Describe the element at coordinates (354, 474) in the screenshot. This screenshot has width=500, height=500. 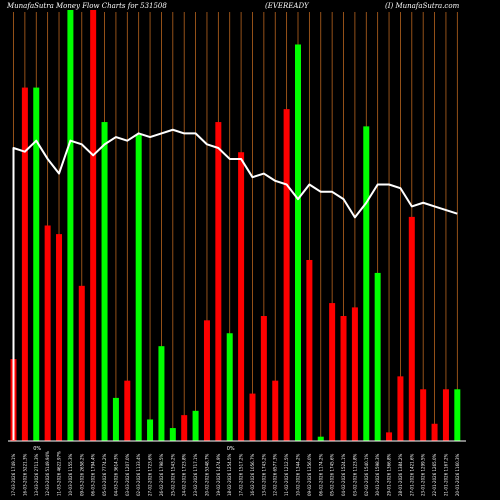
I see `x-tick-label: 03-02-2026 1123.8%` at that location.